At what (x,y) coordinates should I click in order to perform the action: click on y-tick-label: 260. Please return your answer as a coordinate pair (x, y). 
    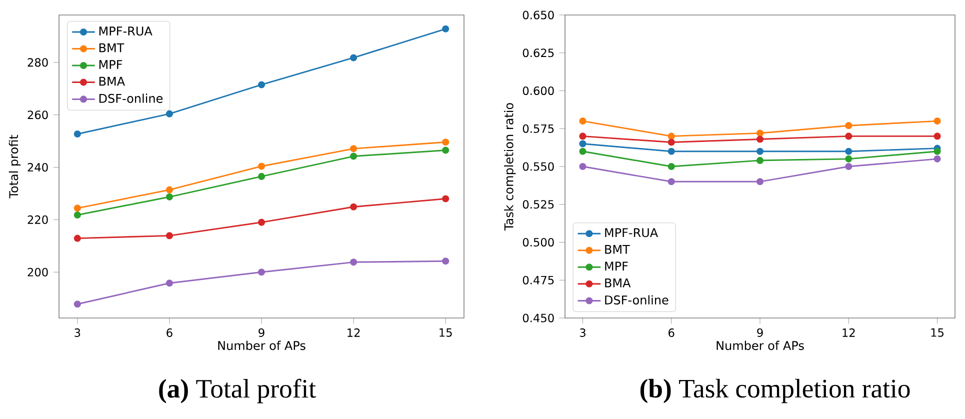
    Looking at the image, I should click on (38, 115).